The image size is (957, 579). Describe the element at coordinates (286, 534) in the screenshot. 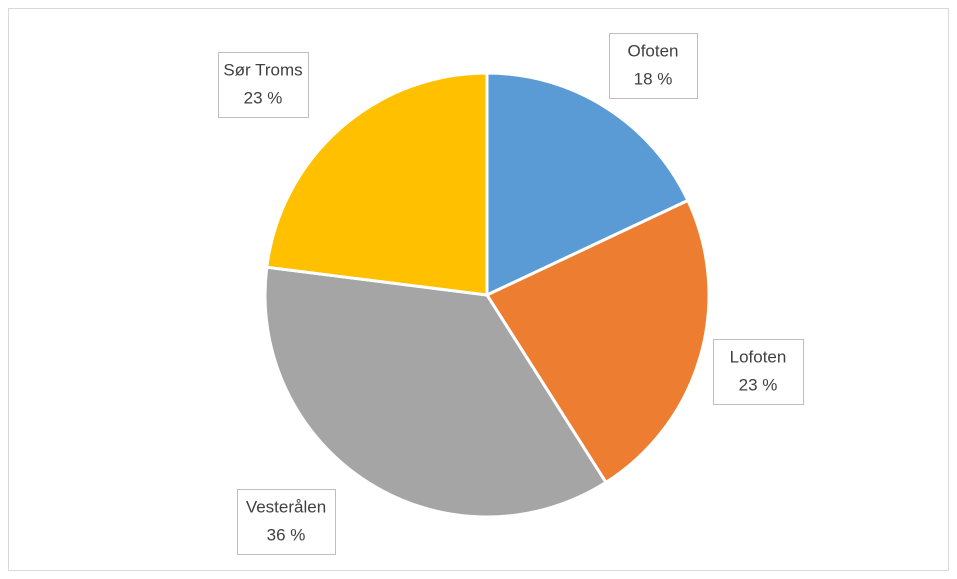

I see `value-label: 36 %` at that location.